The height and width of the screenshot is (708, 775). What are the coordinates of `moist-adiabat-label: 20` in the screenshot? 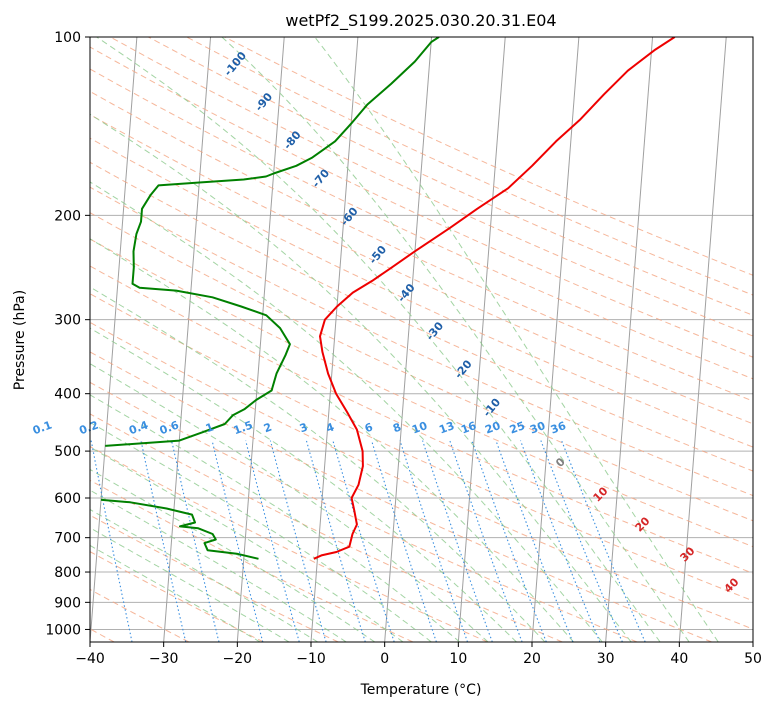 It's located at (643, 524).